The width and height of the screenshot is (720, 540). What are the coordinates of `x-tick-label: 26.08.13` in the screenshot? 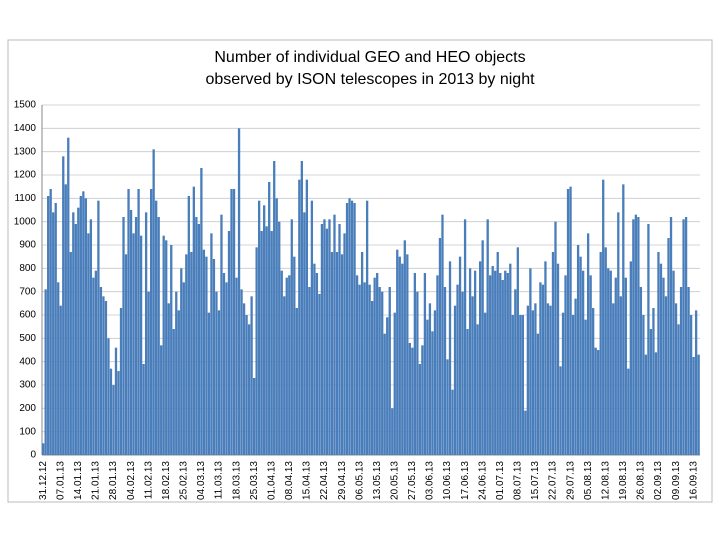 It's located at (641, 480).